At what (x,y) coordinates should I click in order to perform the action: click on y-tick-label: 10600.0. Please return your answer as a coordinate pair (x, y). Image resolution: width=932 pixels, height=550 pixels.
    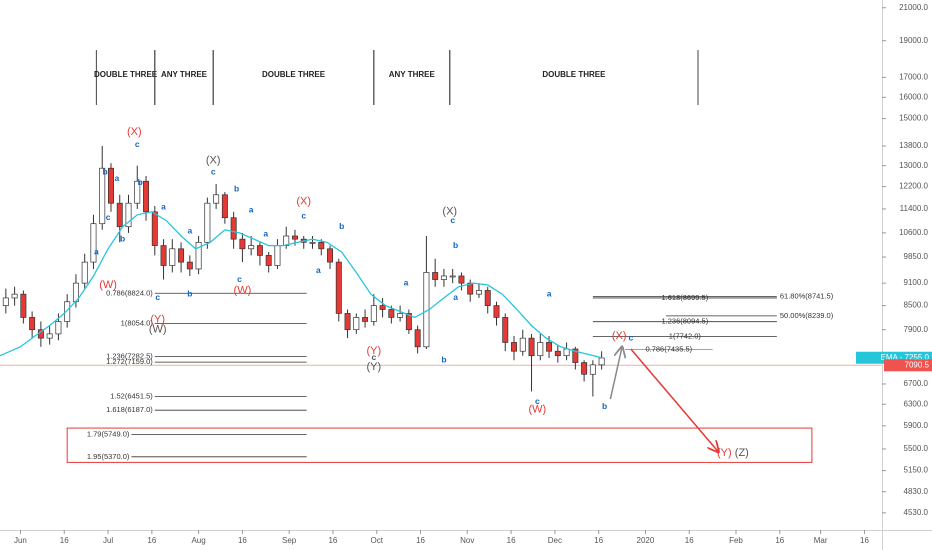
    Looking at the image, I should click on (913, 232).